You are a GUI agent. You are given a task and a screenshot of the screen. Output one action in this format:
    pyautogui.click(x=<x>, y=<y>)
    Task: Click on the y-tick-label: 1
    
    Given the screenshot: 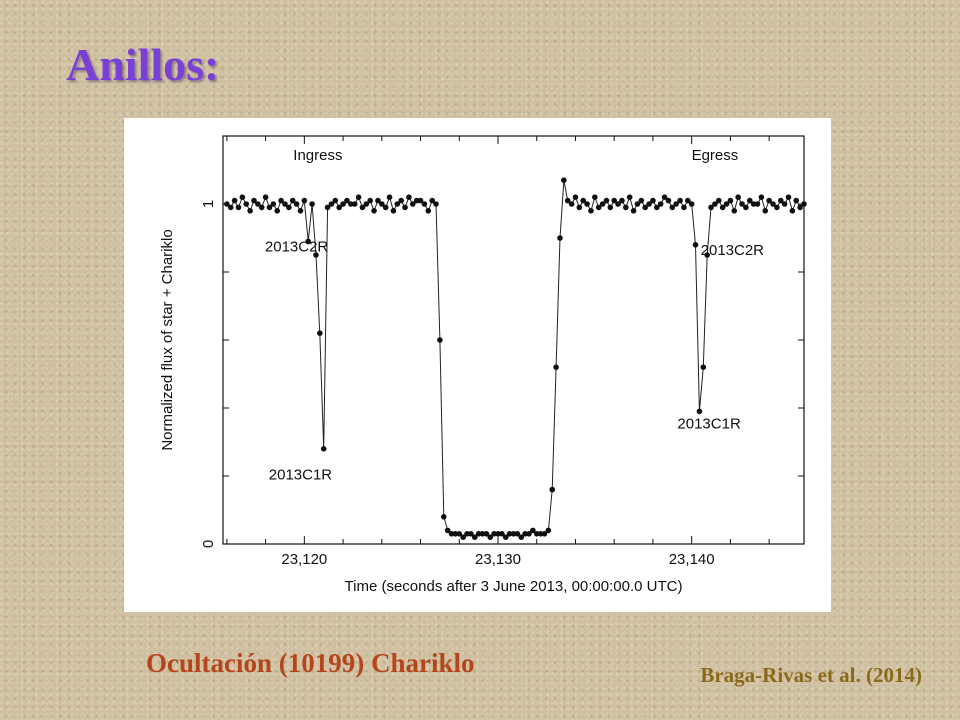 What is the action you would take?
    pyautogui.click(x=208, y=204)
    